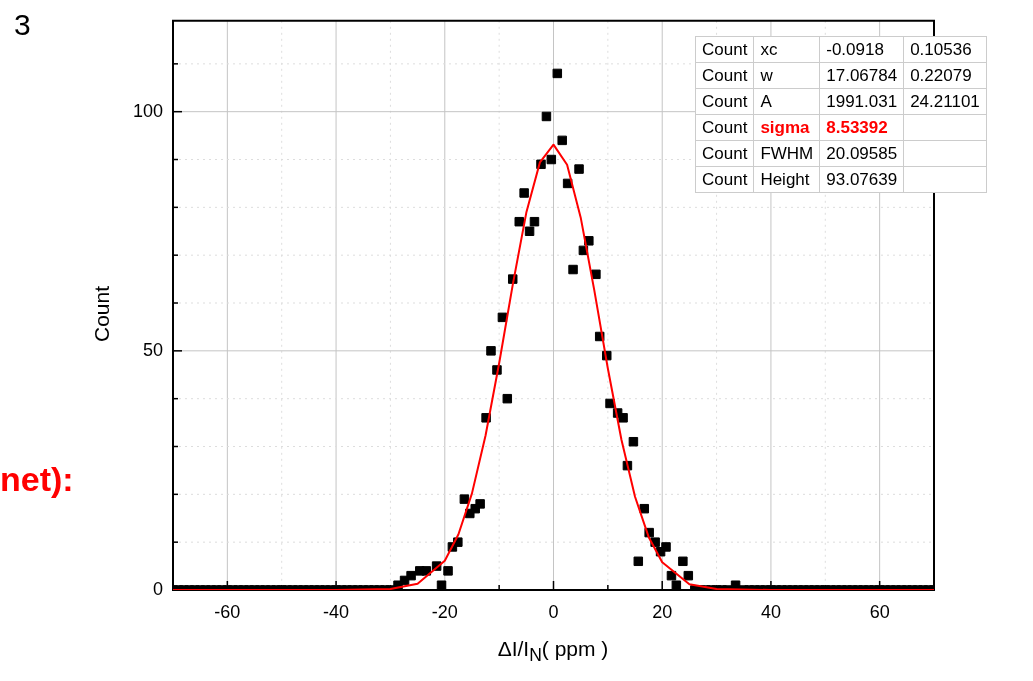 The image size is (1033, 681). What do you see at coordinates (770, 611) in the screenshot?
I see `x-tick-label: 40` at bounding box center [770, 611].